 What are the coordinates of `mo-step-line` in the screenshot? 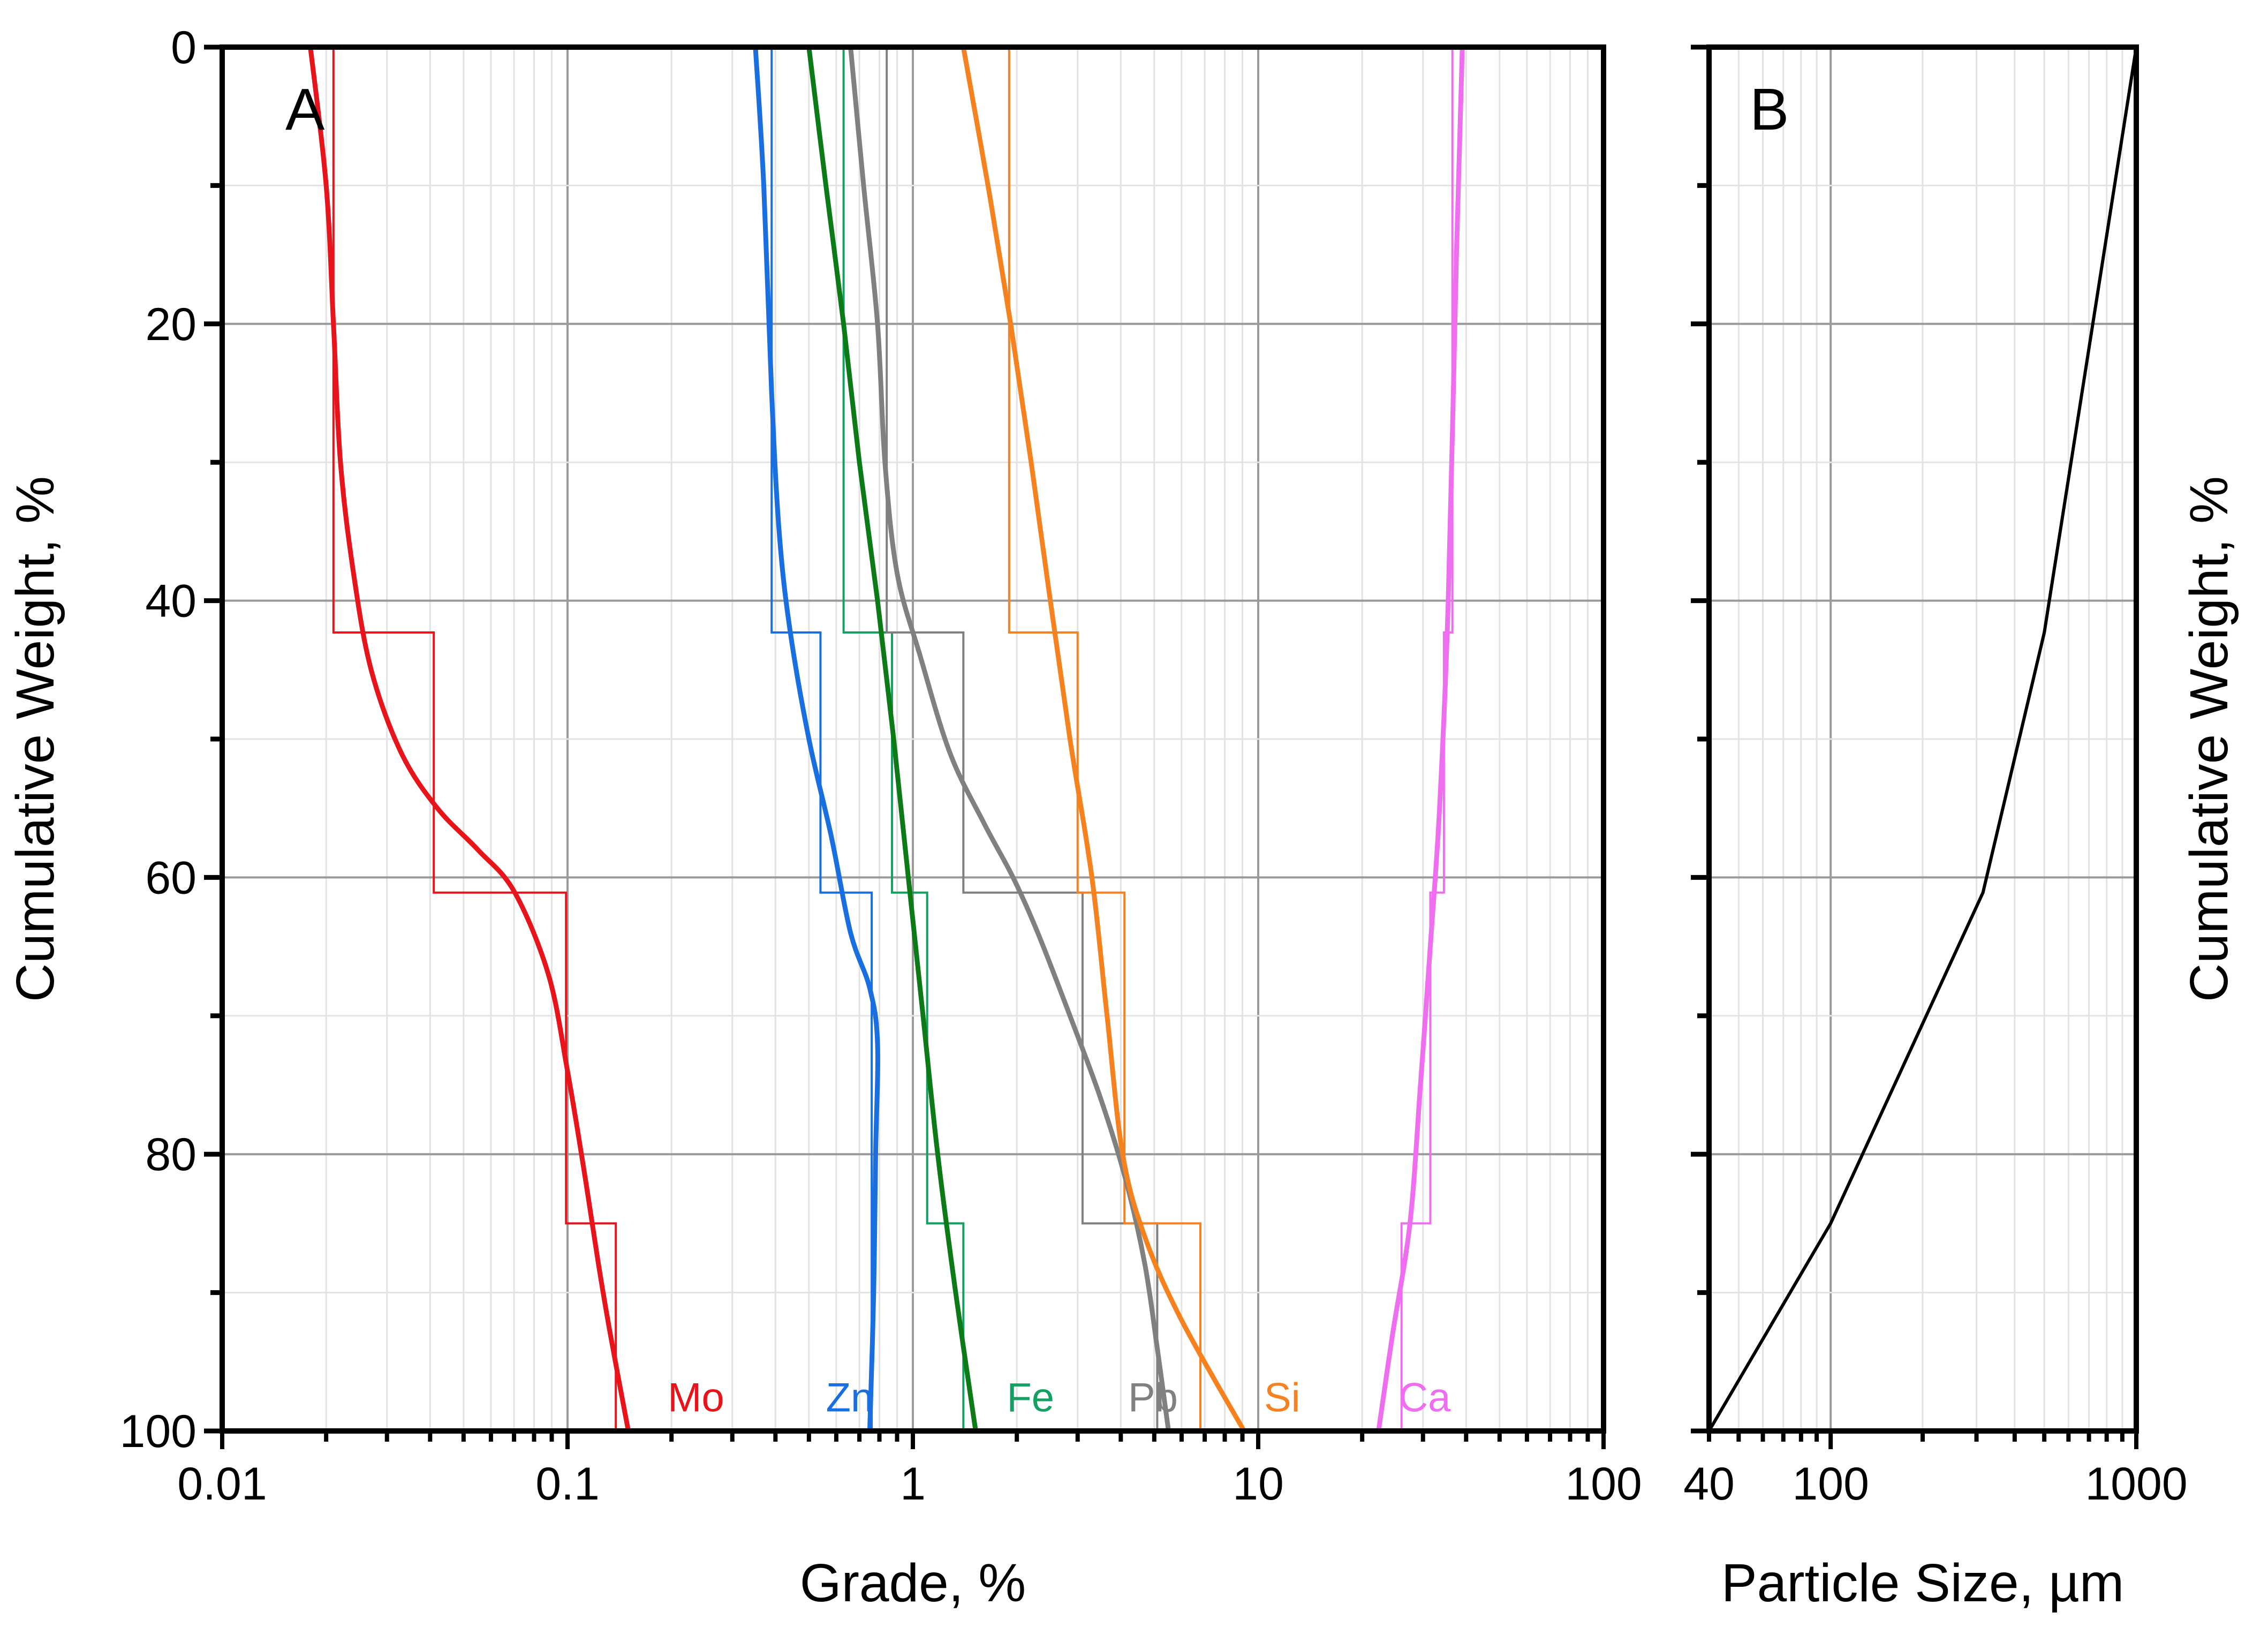 It's located at (474, 739).